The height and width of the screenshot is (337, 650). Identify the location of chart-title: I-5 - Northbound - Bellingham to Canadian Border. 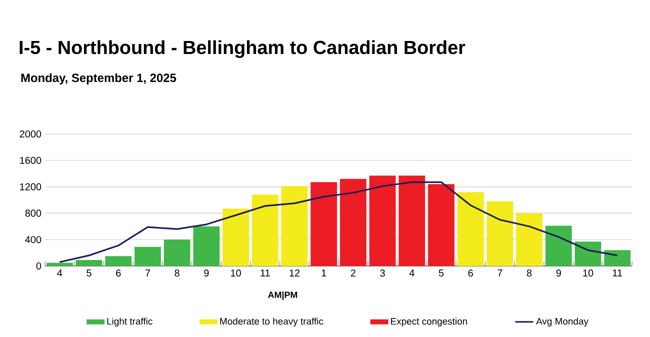
(243, 49).